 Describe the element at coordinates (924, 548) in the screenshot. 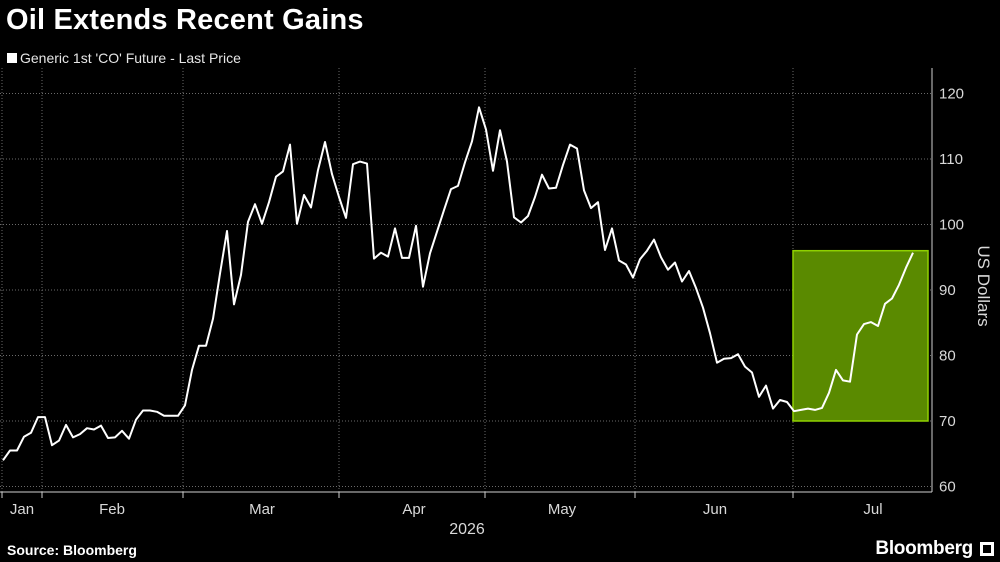

I see `bloomberg-logo: Bloomberg` at that location.